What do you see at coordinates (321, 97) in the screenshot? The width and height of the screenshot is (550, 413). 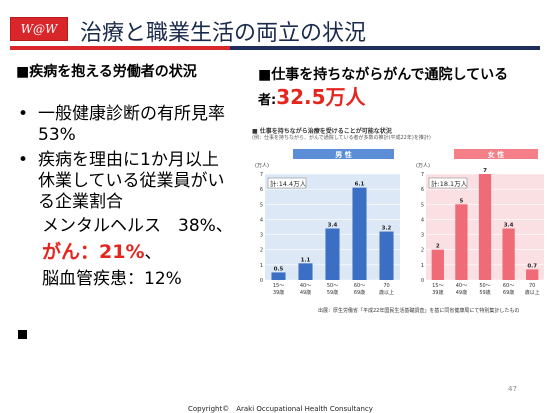 I see `right-heading-value: 32.5万人` at bounding box center [321, 97].